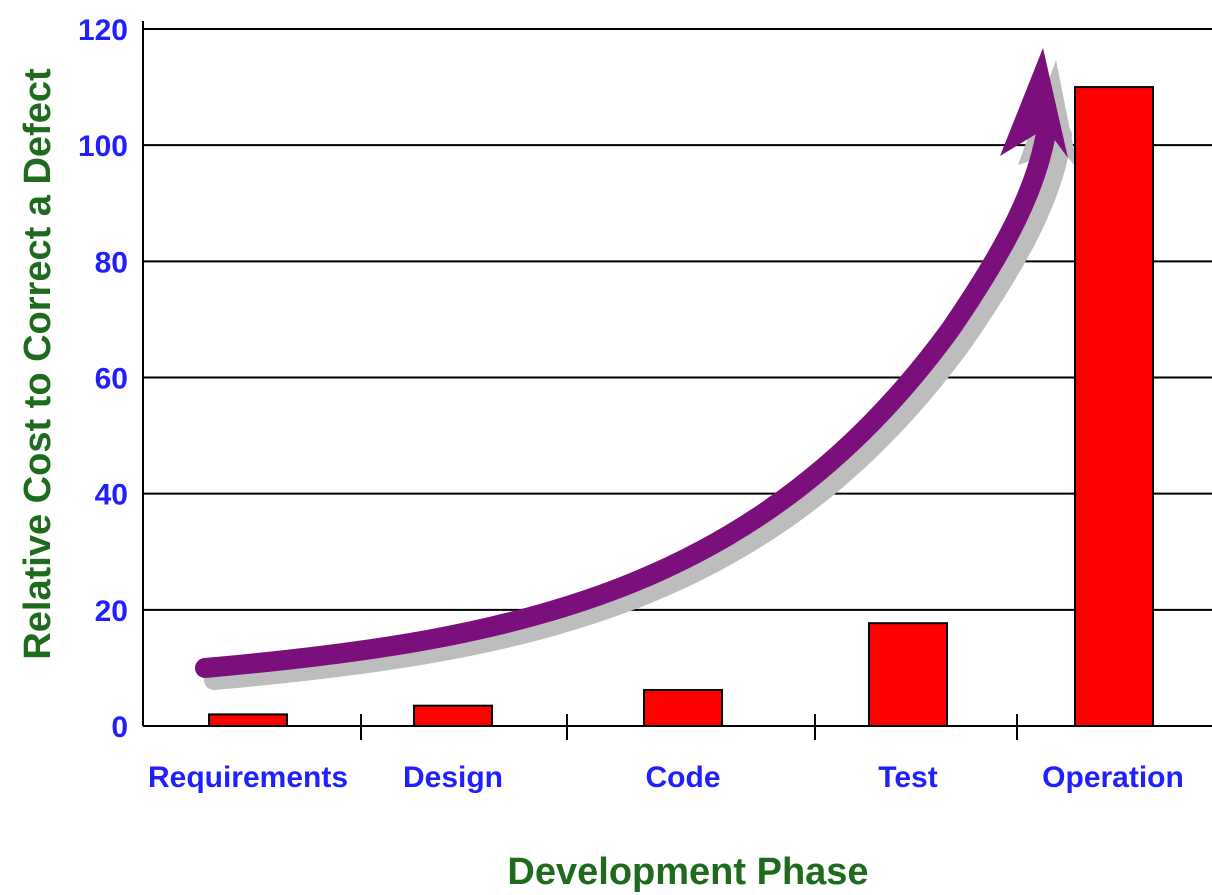 This screenshot has height=895, width=1212. Describe the element at coordinates (111, 262) in the screenshot. I see `y-tick-label-80: 80` at that location.